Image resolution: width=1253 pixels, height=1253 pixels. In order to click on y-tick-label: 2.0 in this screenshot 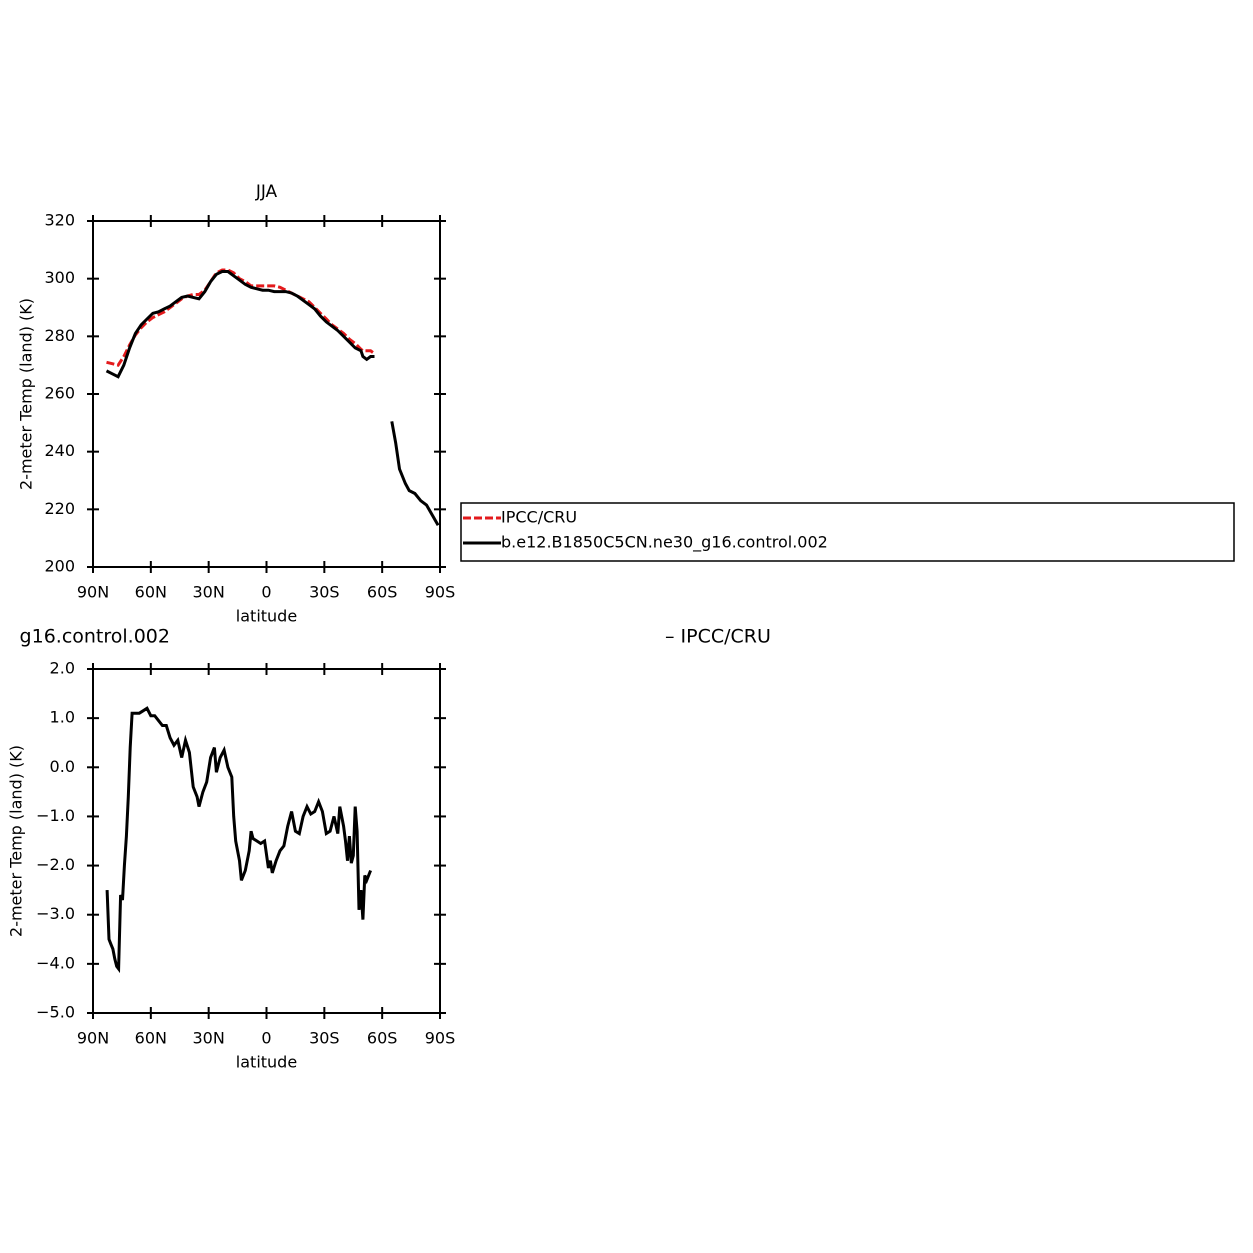, I will do `click(62, 668)`.